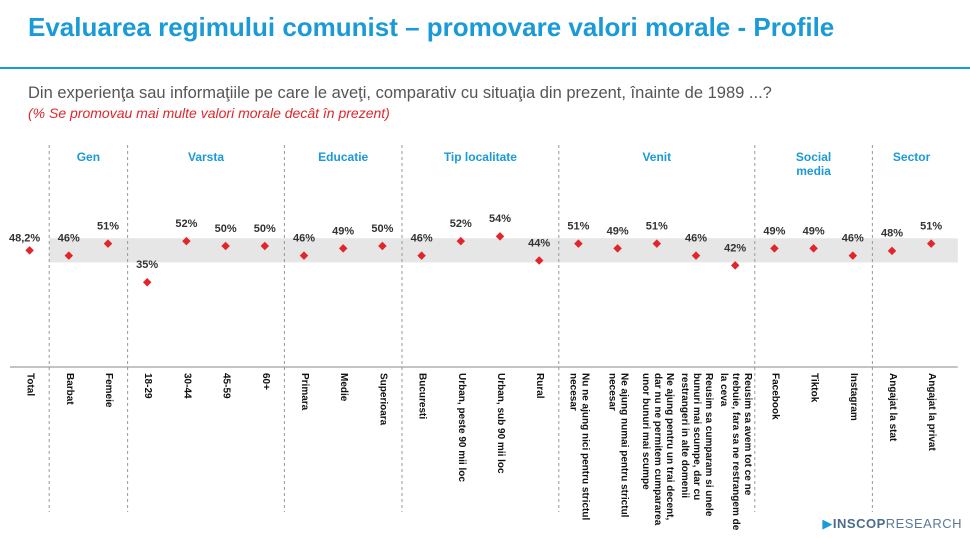  I want to click on x-tick-label: Medie, so click(344, 387).